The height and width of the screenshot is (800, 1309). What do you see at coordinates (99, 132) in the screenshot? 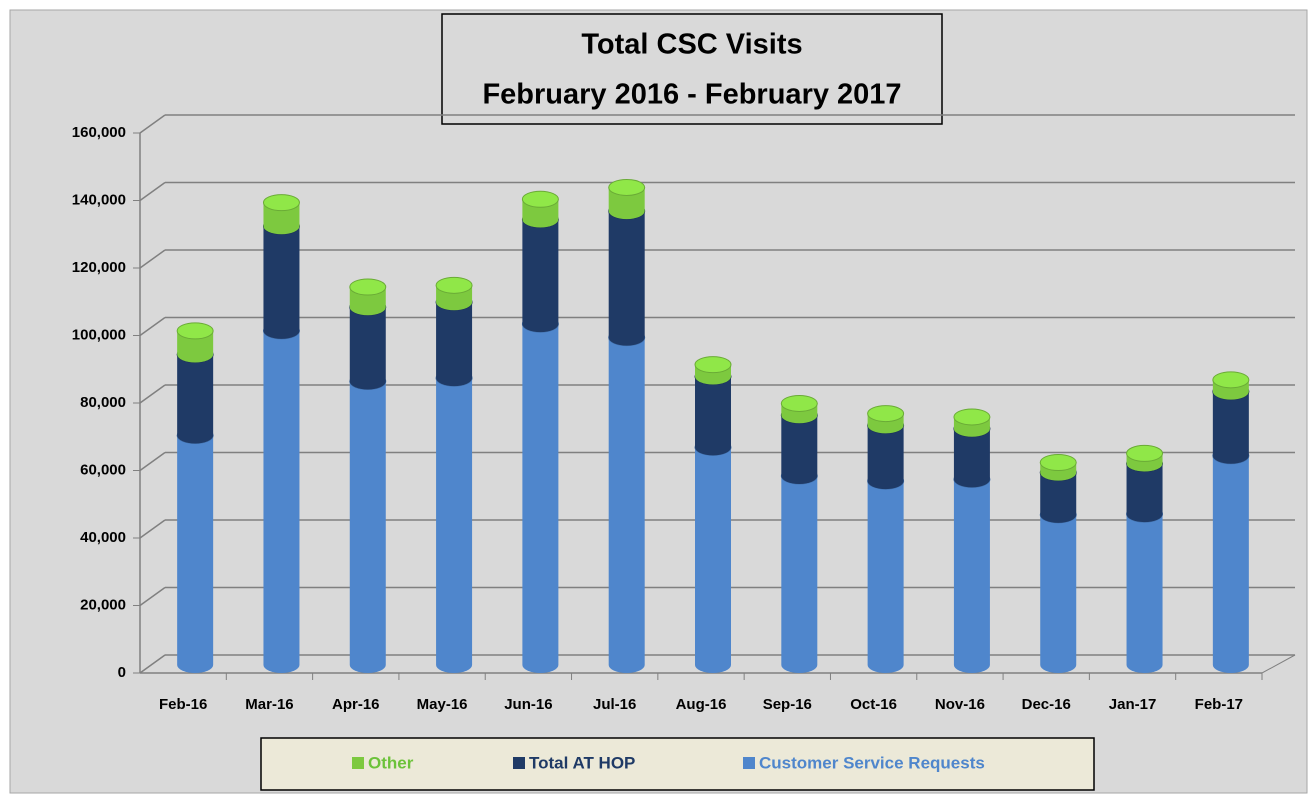
I see `y-tick-label: 160,000` at bounding box center [99, 132].